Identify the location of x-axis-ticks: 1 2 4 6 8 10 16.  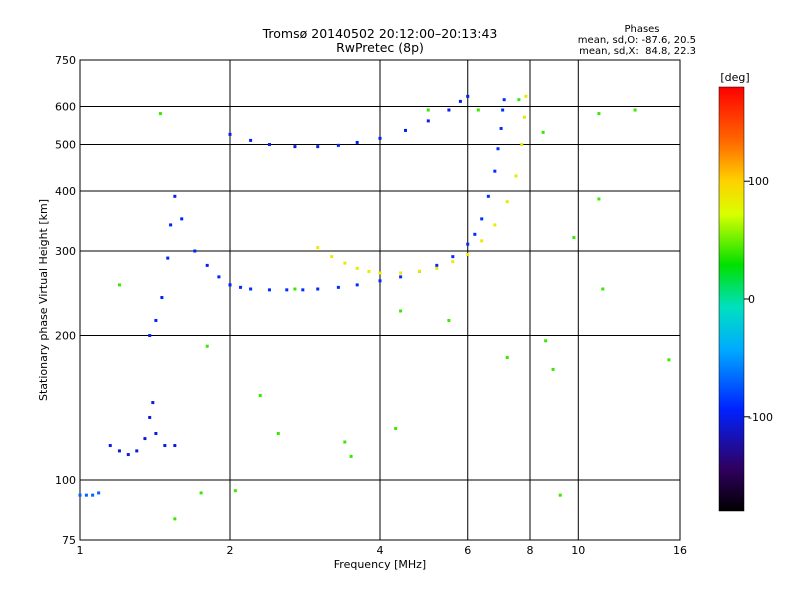
(382, 550).